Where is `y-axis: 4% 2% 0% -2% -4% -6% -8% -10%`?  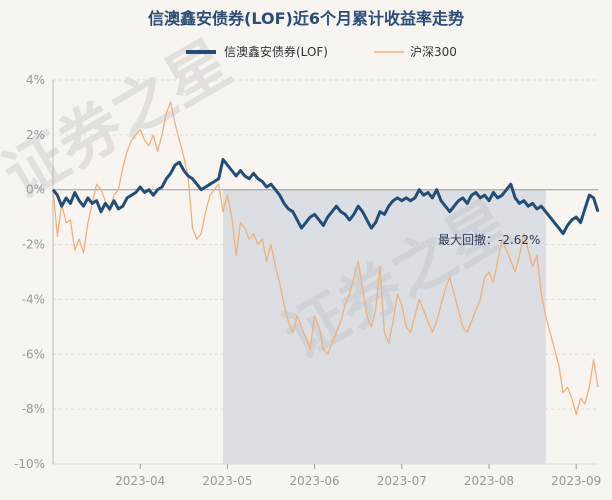
y-axis: 4% 2% 0% -2% -4% -6% -8% -10% is located at coordinates (29, 272).